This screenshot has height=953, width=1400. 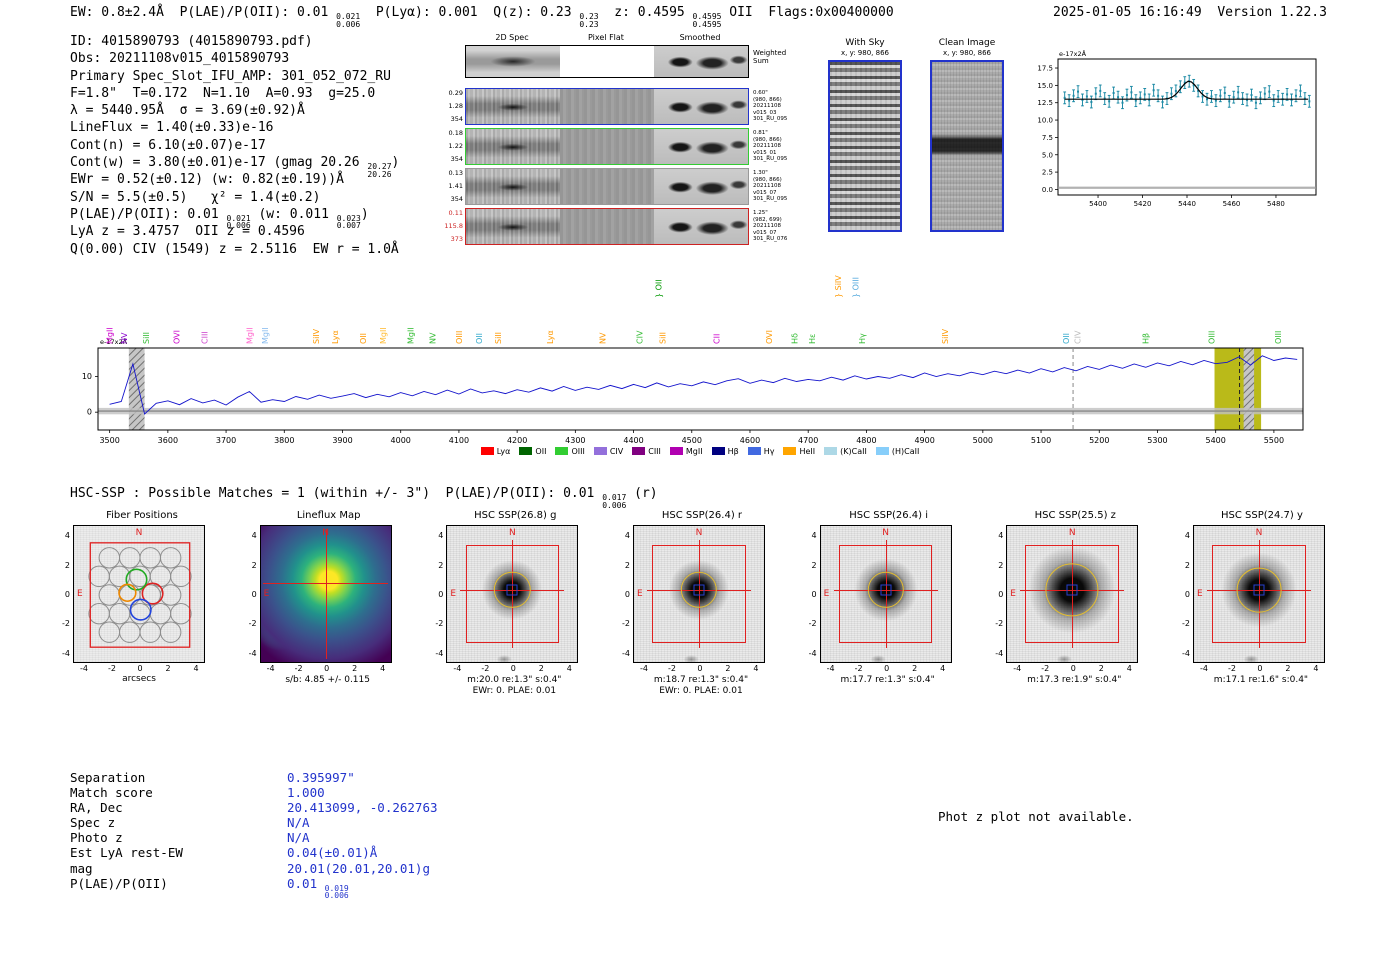 I want to click on cutout-title: HSC SSP(26.8) g, so click(x=515, y=515).